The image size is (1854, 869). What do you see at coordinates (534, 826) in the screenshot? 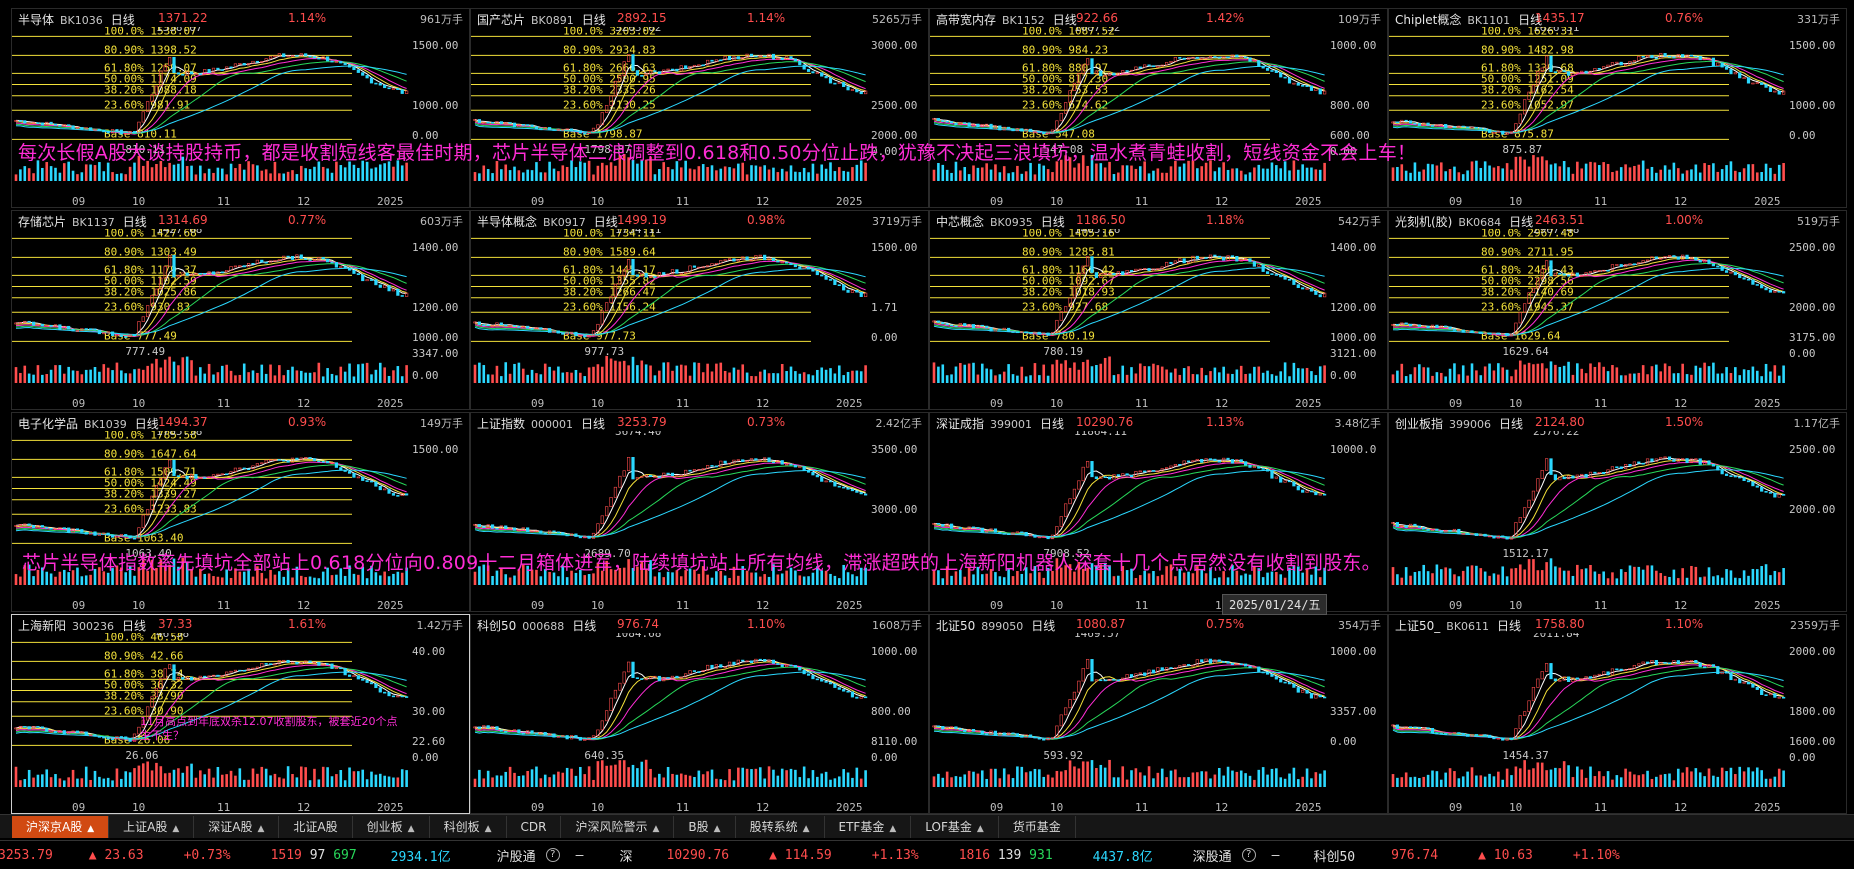
I see `market-tab: CDR` at bounding box center [534, 826].